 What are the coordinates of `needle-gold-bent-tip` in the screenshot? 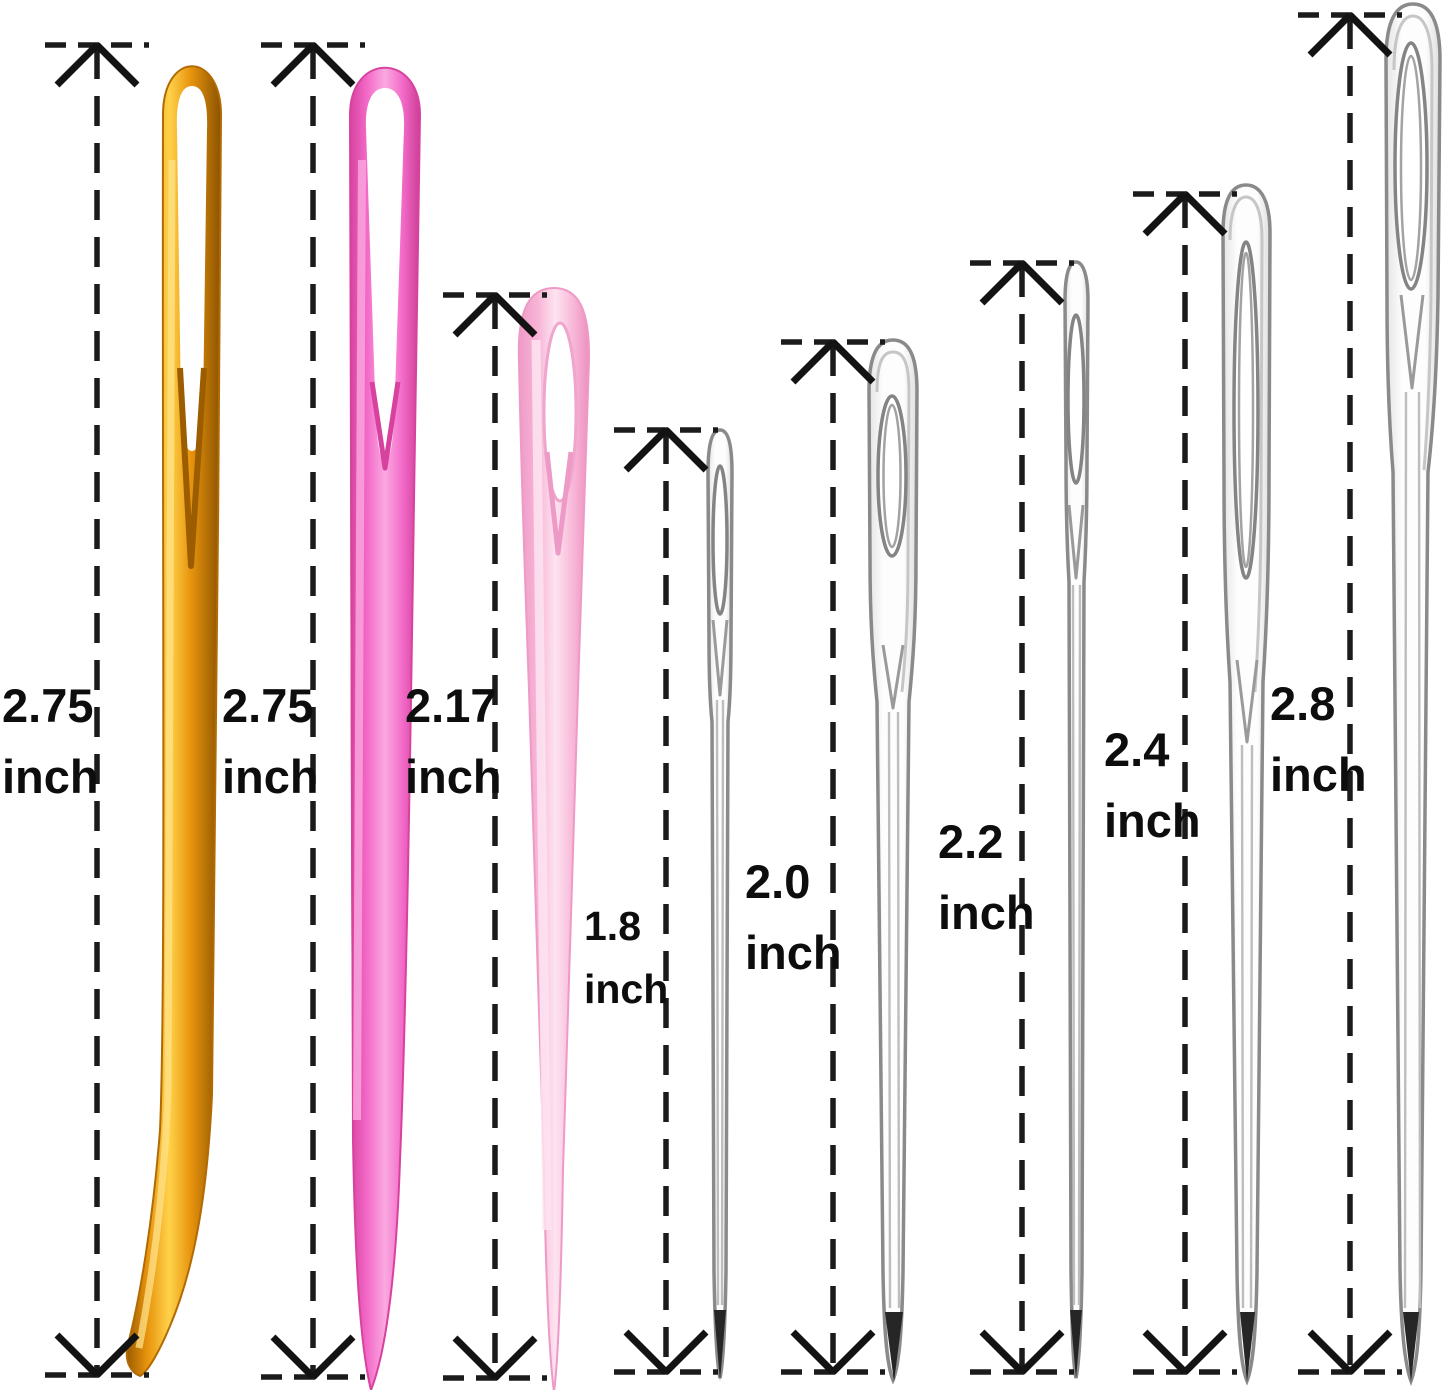 It's located at (174, 721).